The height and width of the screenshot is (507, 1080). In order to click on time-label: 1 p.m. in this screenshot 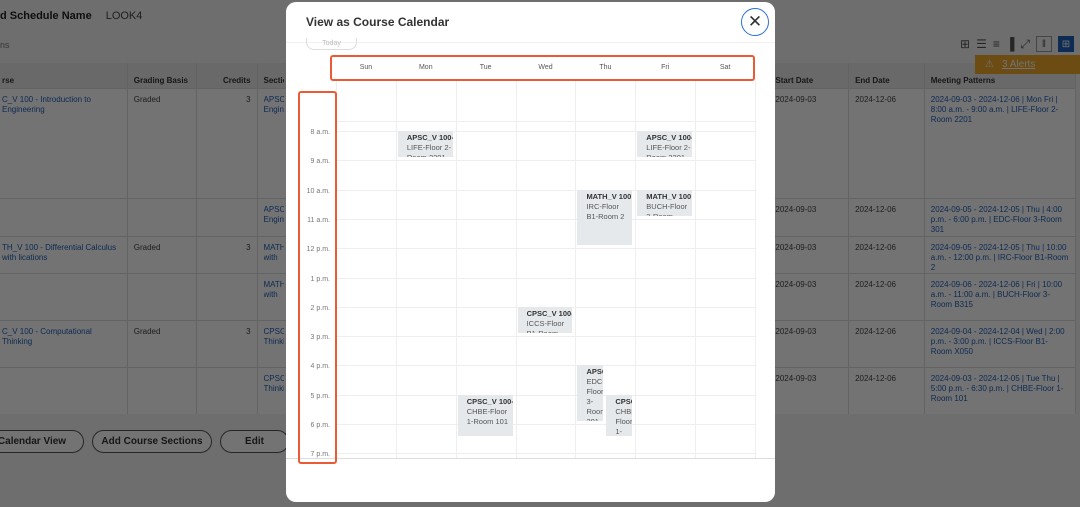, I will do `click(320, 279)`.